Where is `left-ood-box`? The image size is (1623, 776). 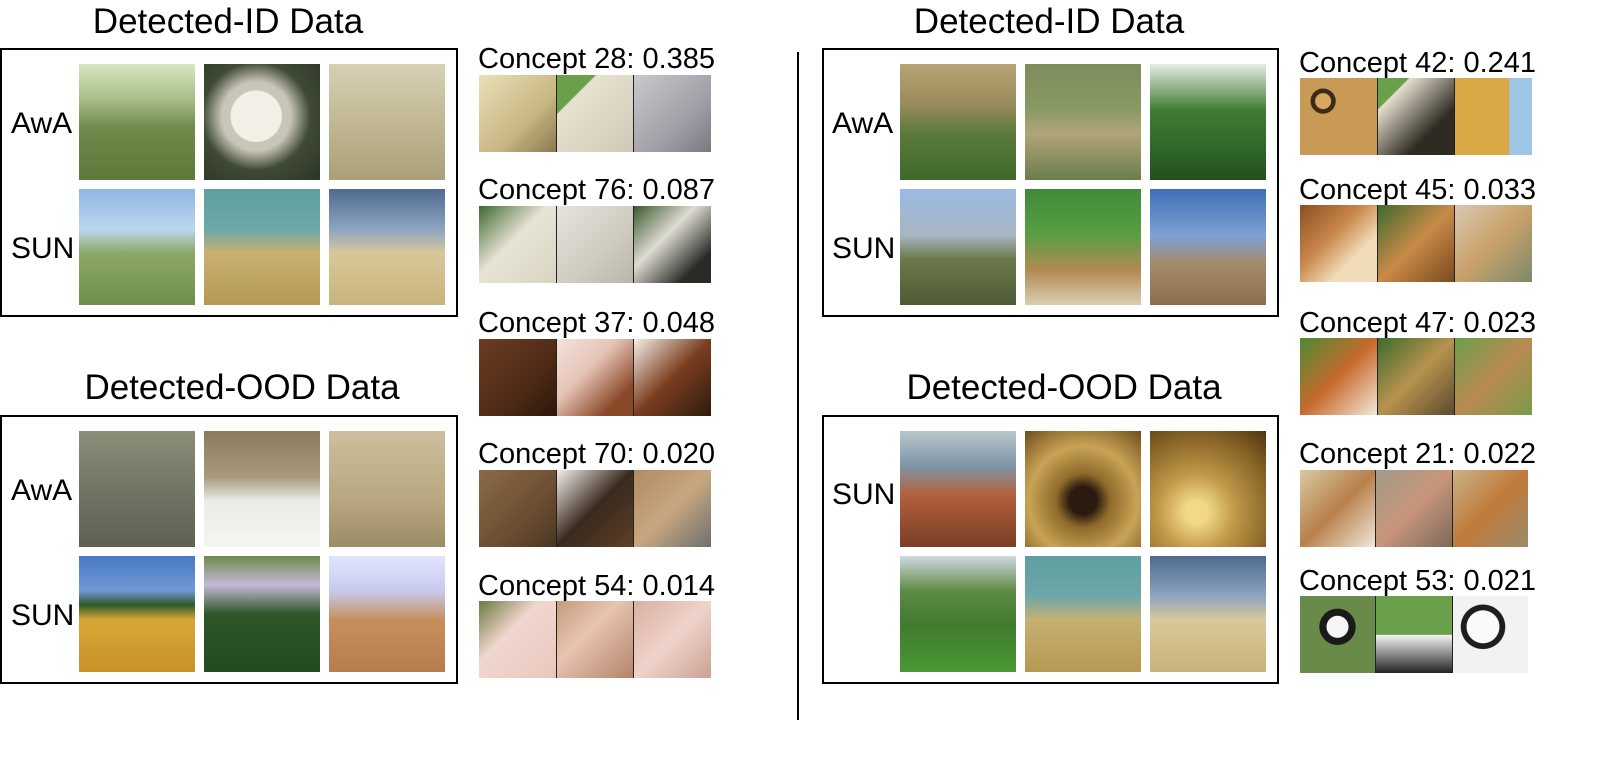 left-ood-box is located at coordinates (229, 549).